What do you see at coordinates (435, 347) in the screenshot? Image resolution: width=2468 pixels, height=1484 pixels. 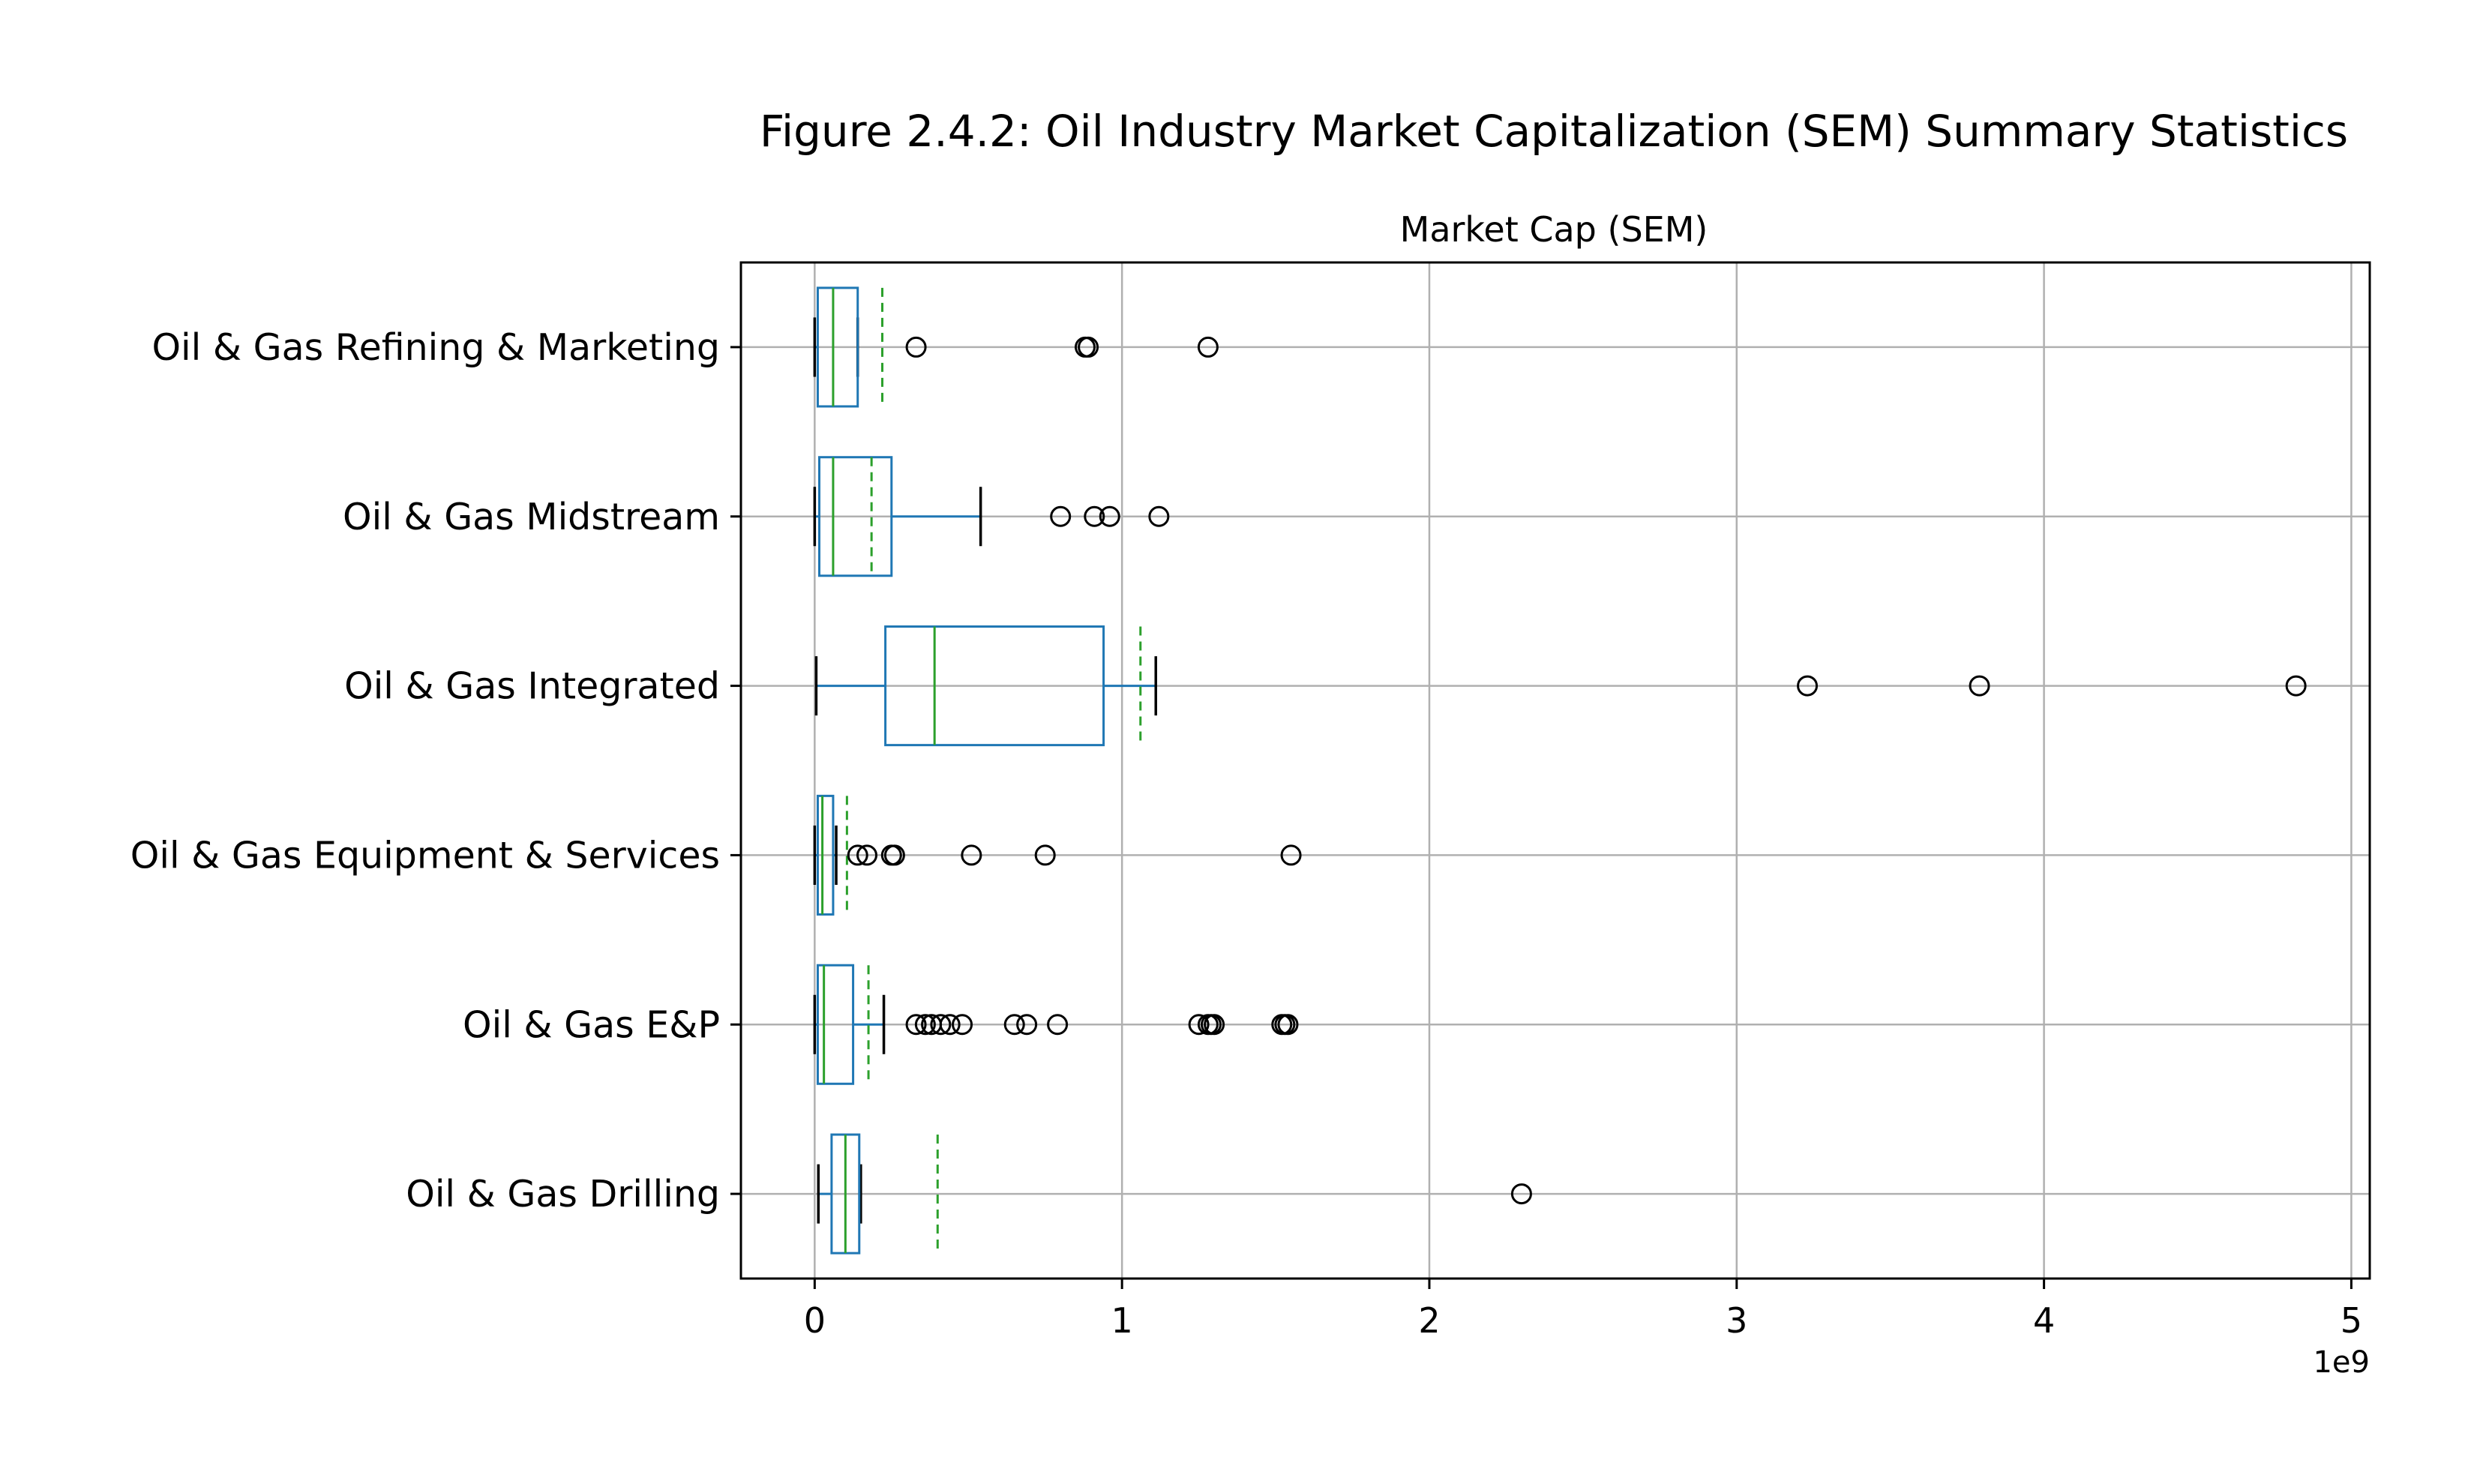 I see `y-tick-label: Oil & Gas Refining & Marketing` at bounding box center [435, 347].